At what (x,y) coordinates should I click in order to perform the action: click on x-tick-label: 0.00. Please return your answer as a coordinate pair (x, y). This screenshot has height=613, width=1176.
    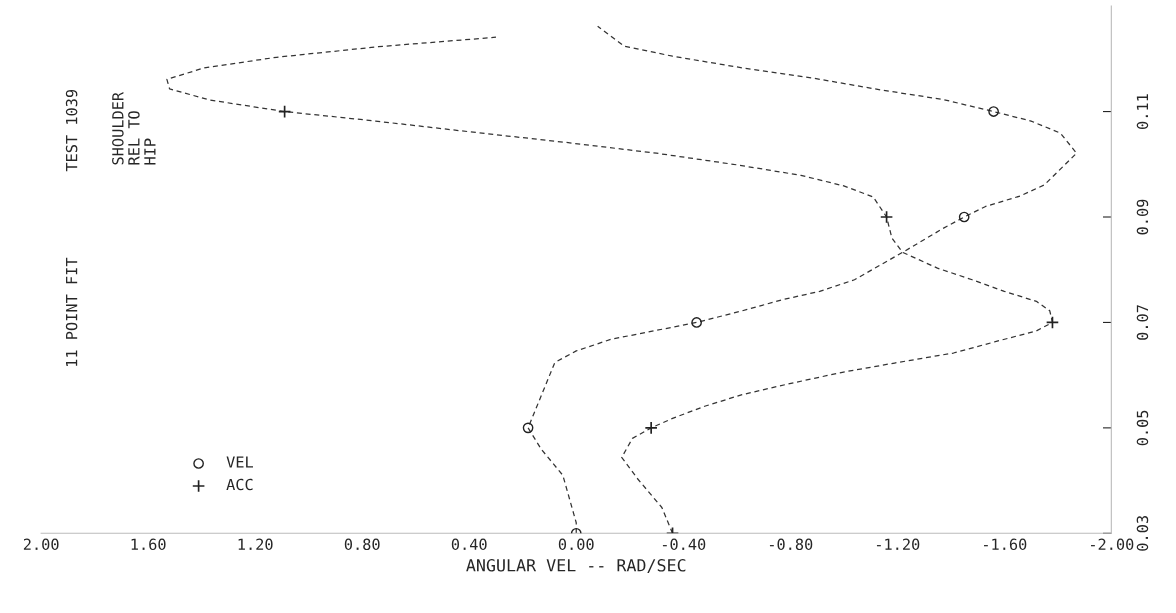
    Looking at the image, I should click on (576, 544).